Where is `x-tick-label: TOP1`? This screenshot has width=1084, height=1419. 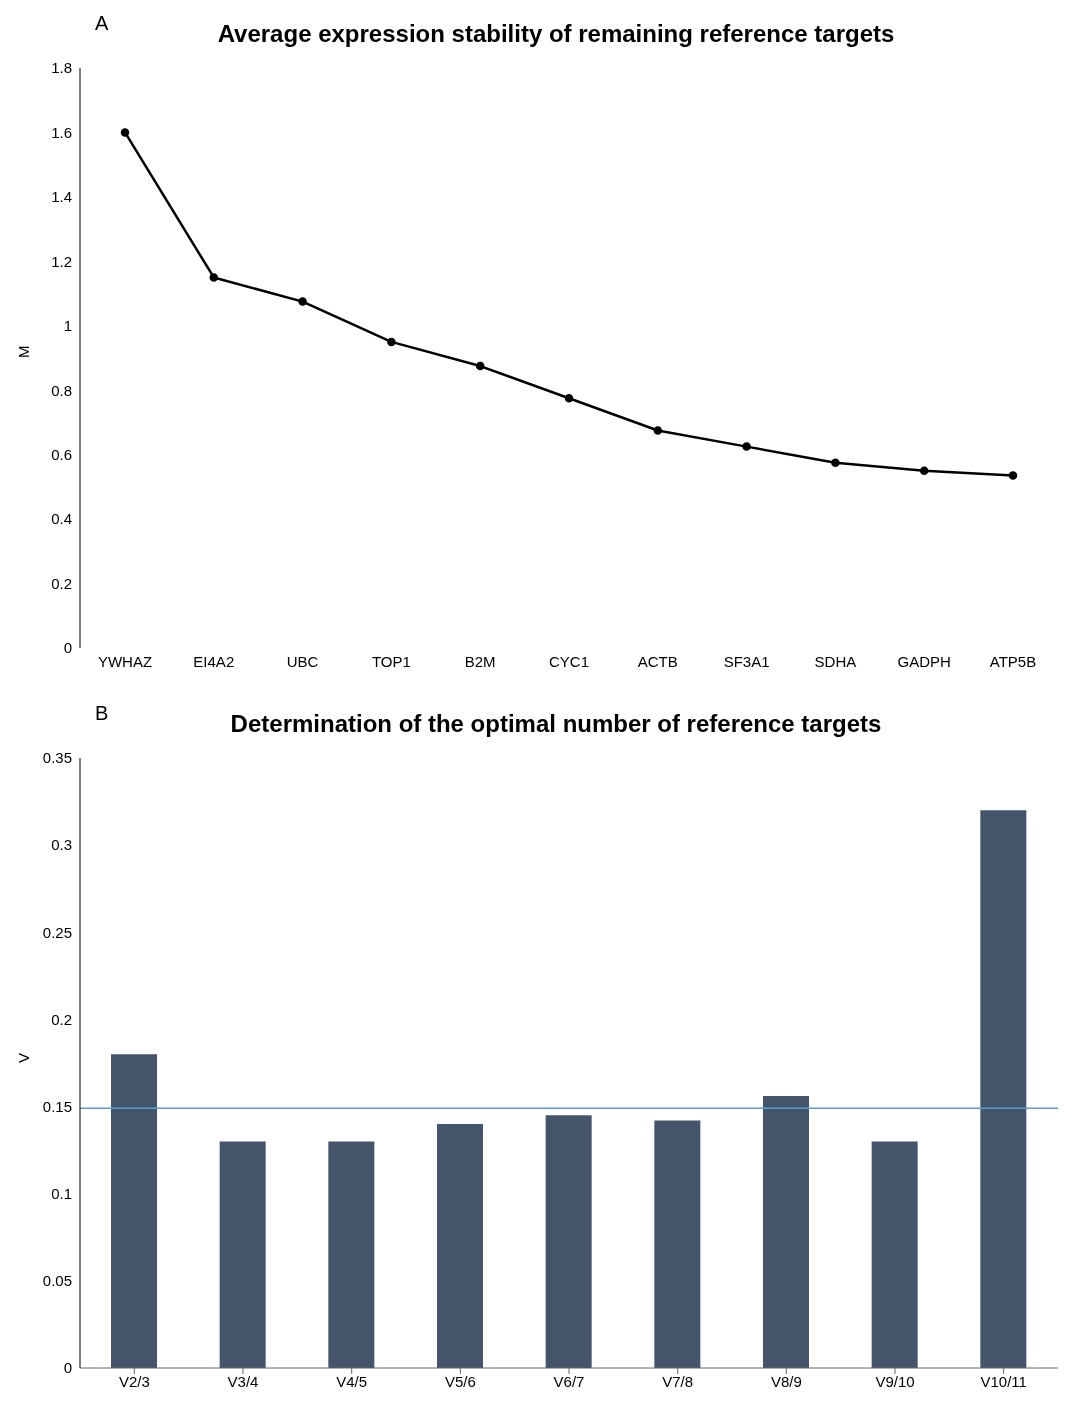 x-tick-label: TOP1 is located at coordinates (391, 661).